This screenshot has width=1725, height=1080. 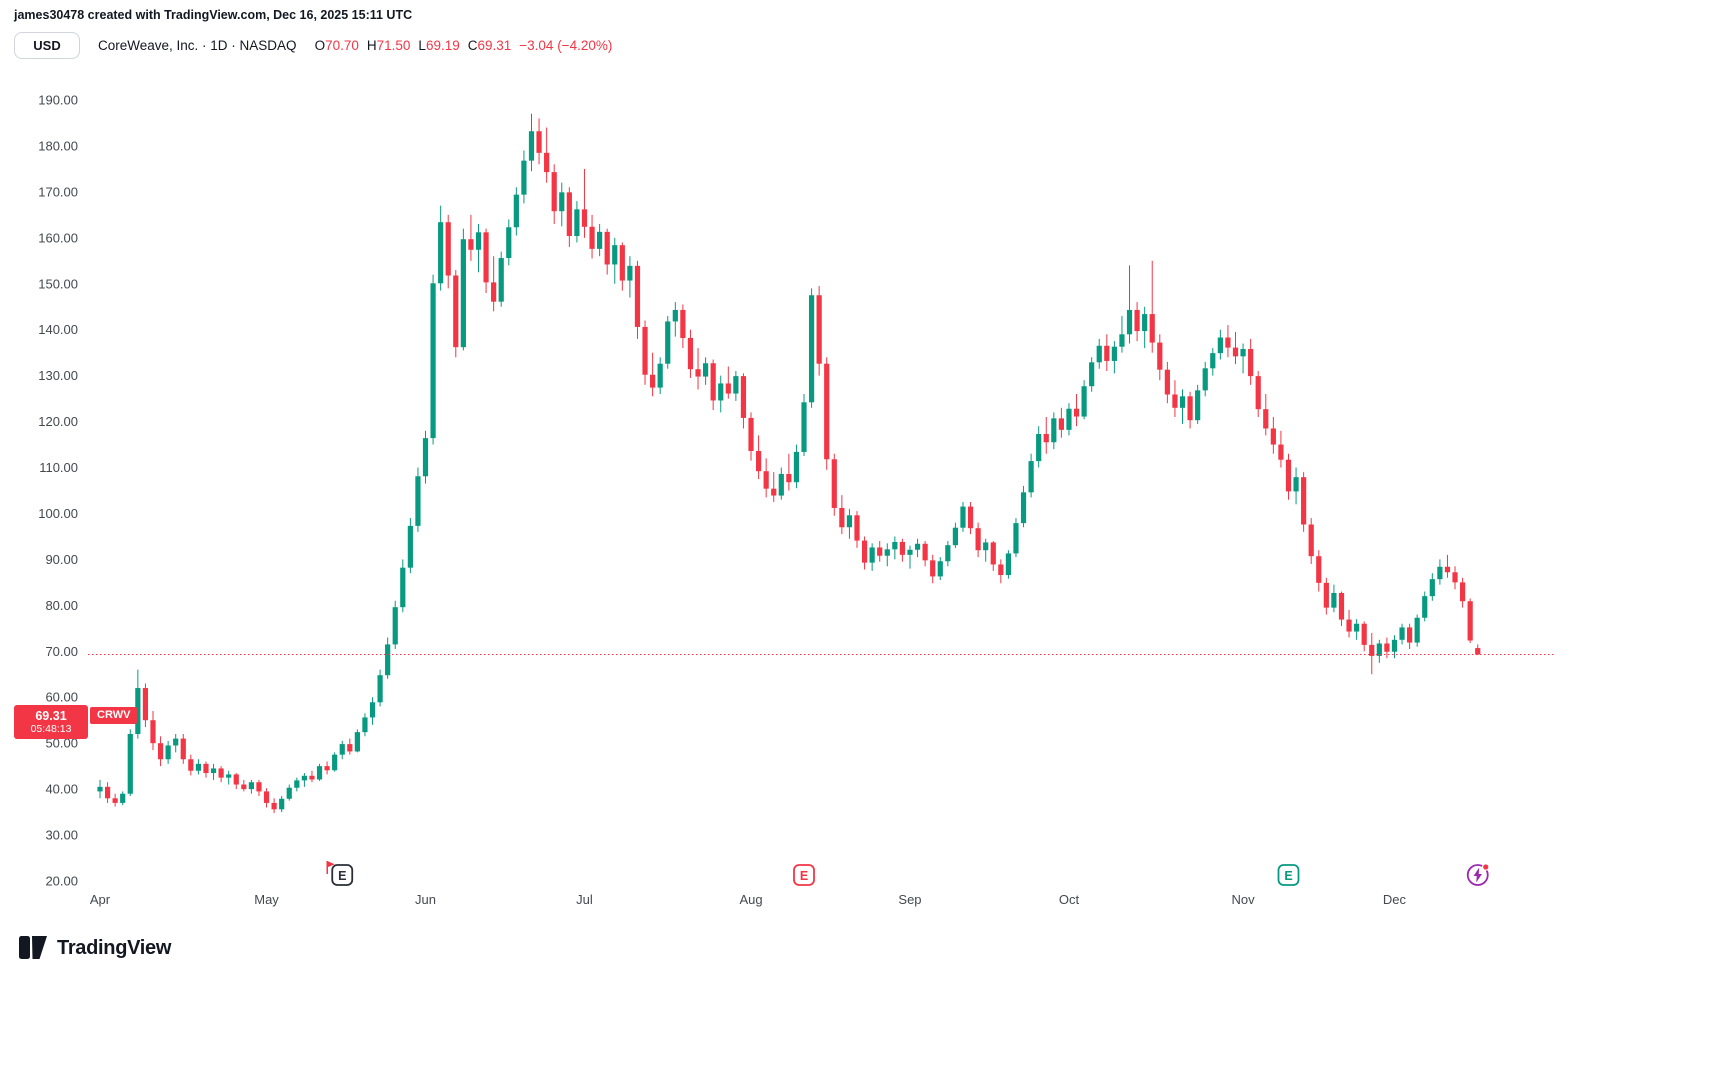 I want to click on svg-text: Apr, so click(x=100, y=899).